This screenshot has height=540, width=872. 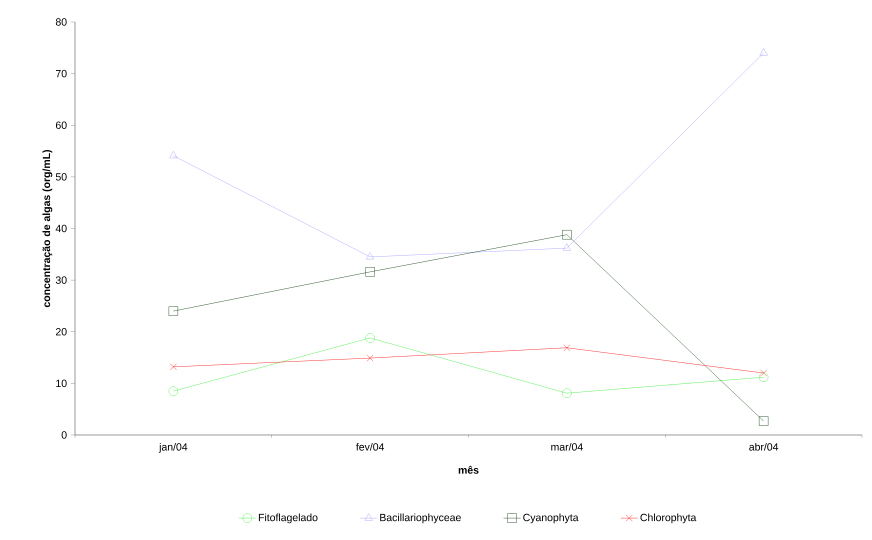 What do you see at coordinates (420, 519) in the screenshot?
I see `legend-label: Bacillariophyceae` at bounding box center [420, 519].